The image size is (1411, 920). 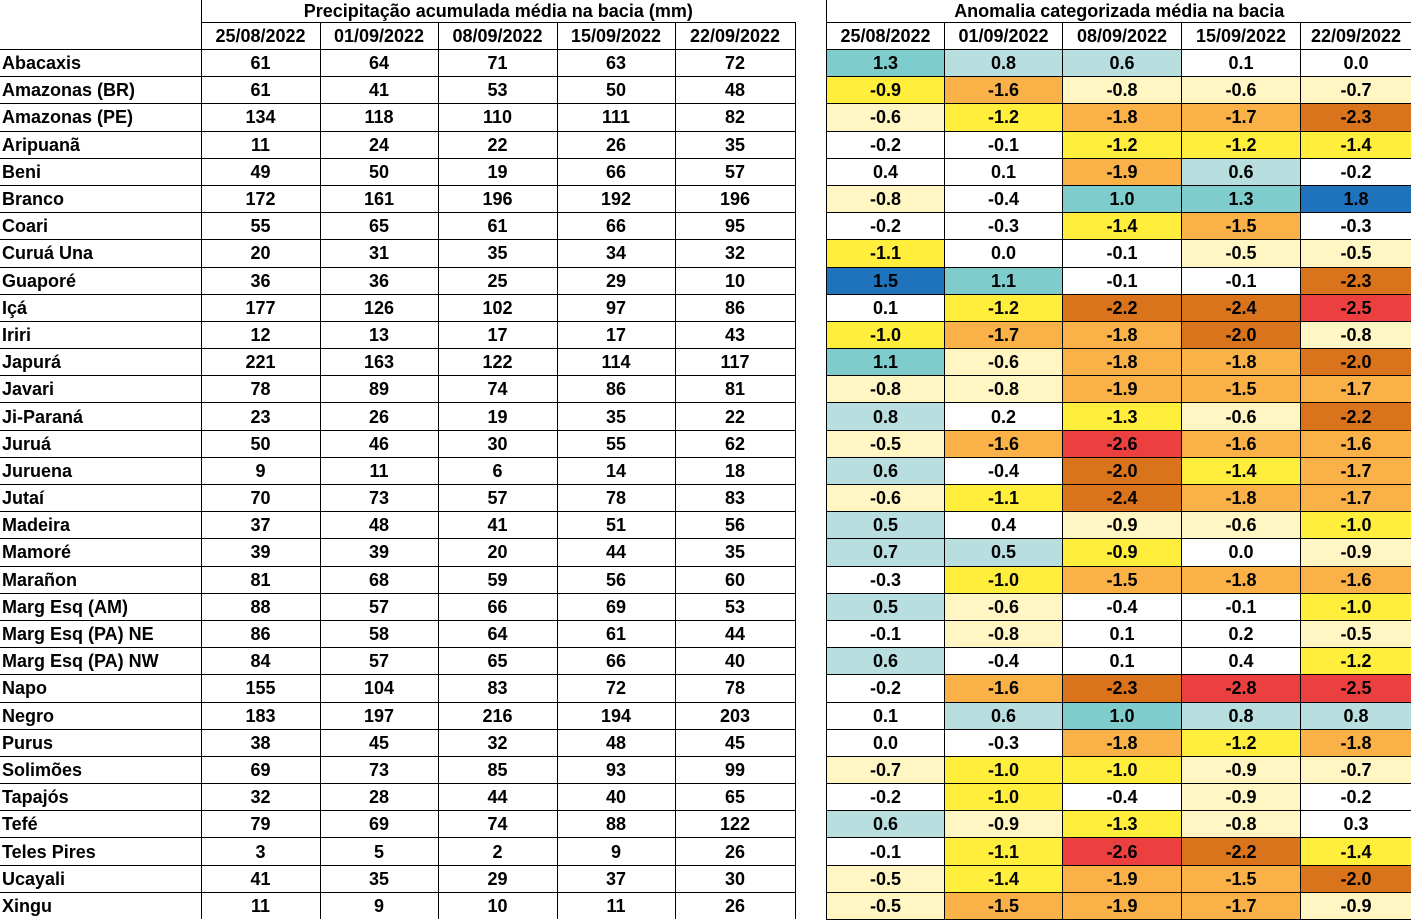 What do you see at coordinates (616, 362) in the screenshot?
I see `precip-value: 114` at bounding box center [616, 362].